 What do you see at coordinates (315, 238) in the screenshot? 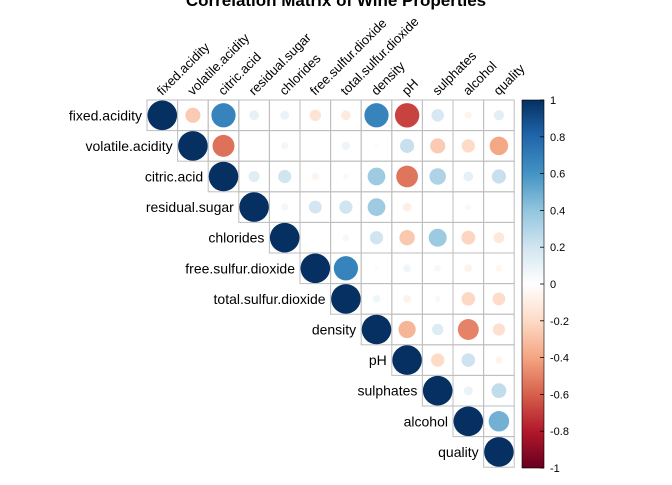
I see `correlation-circle: chlorides / free.sulfur.dioxide: 0.01` at bounding box center [315, 238].